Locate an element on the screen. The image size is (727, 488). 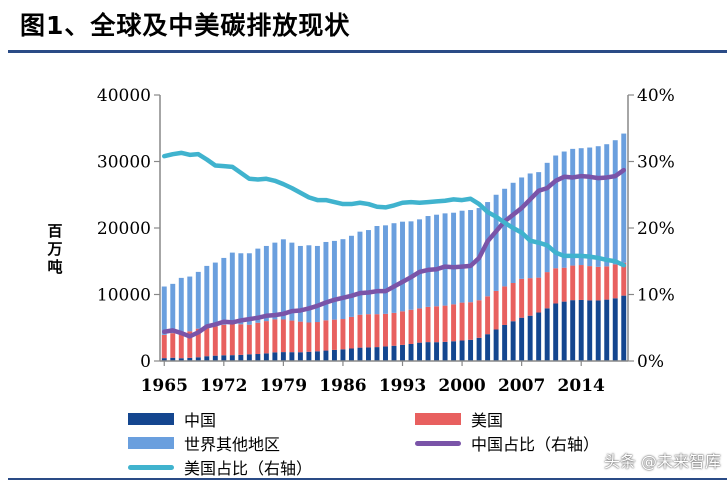
bar-usa-2004 is located at coordinates (496, 310).